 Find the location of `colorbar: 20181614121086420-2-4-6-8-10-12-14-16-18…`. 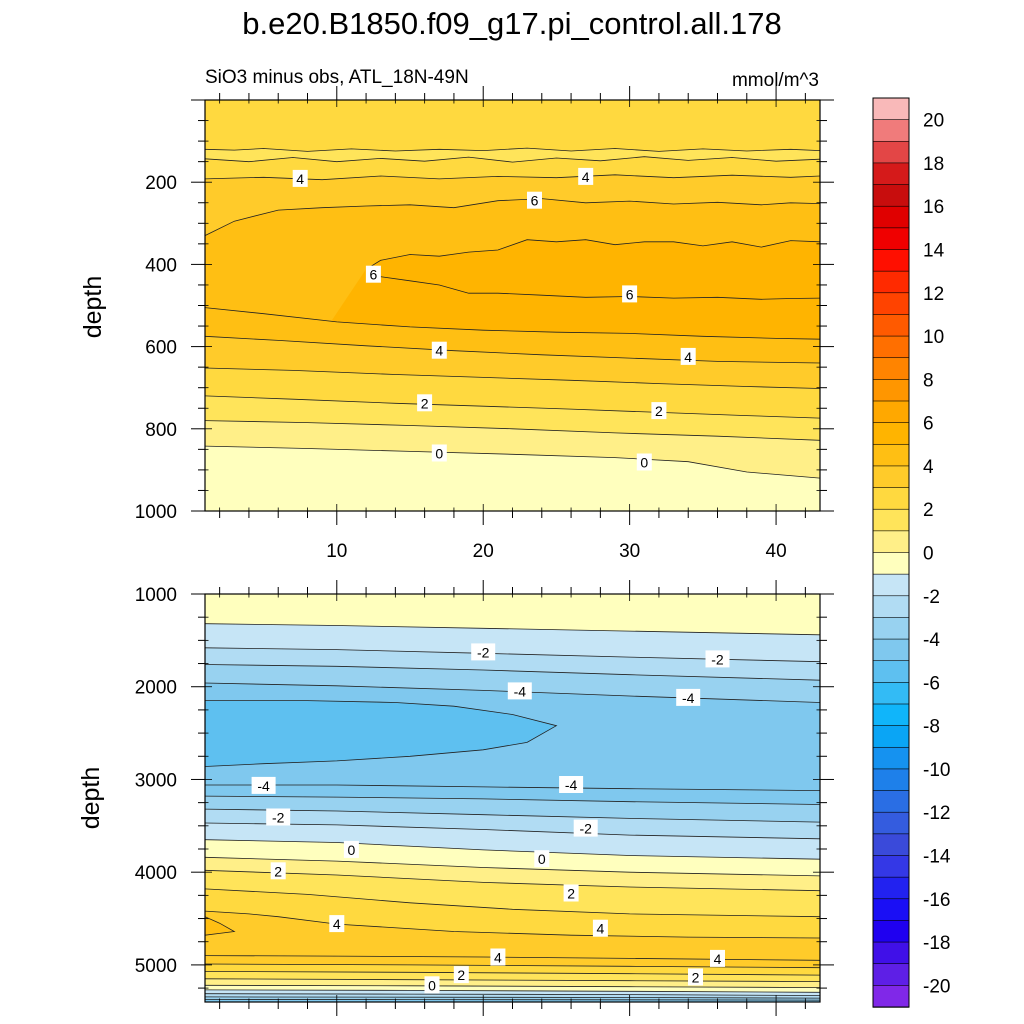

colorbar: 20181614121086420-2-4-6-8-10-12-14-16-18… is located at coordinates (911, 552).